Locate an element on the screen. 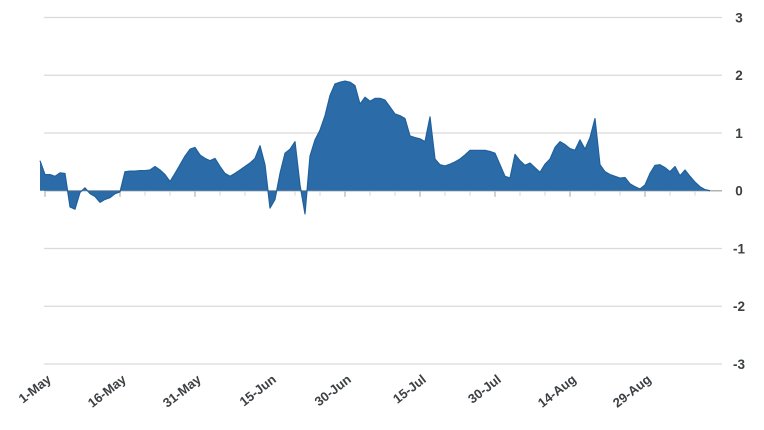  y-tick-label: 2 is located at coordinates (739, 75).